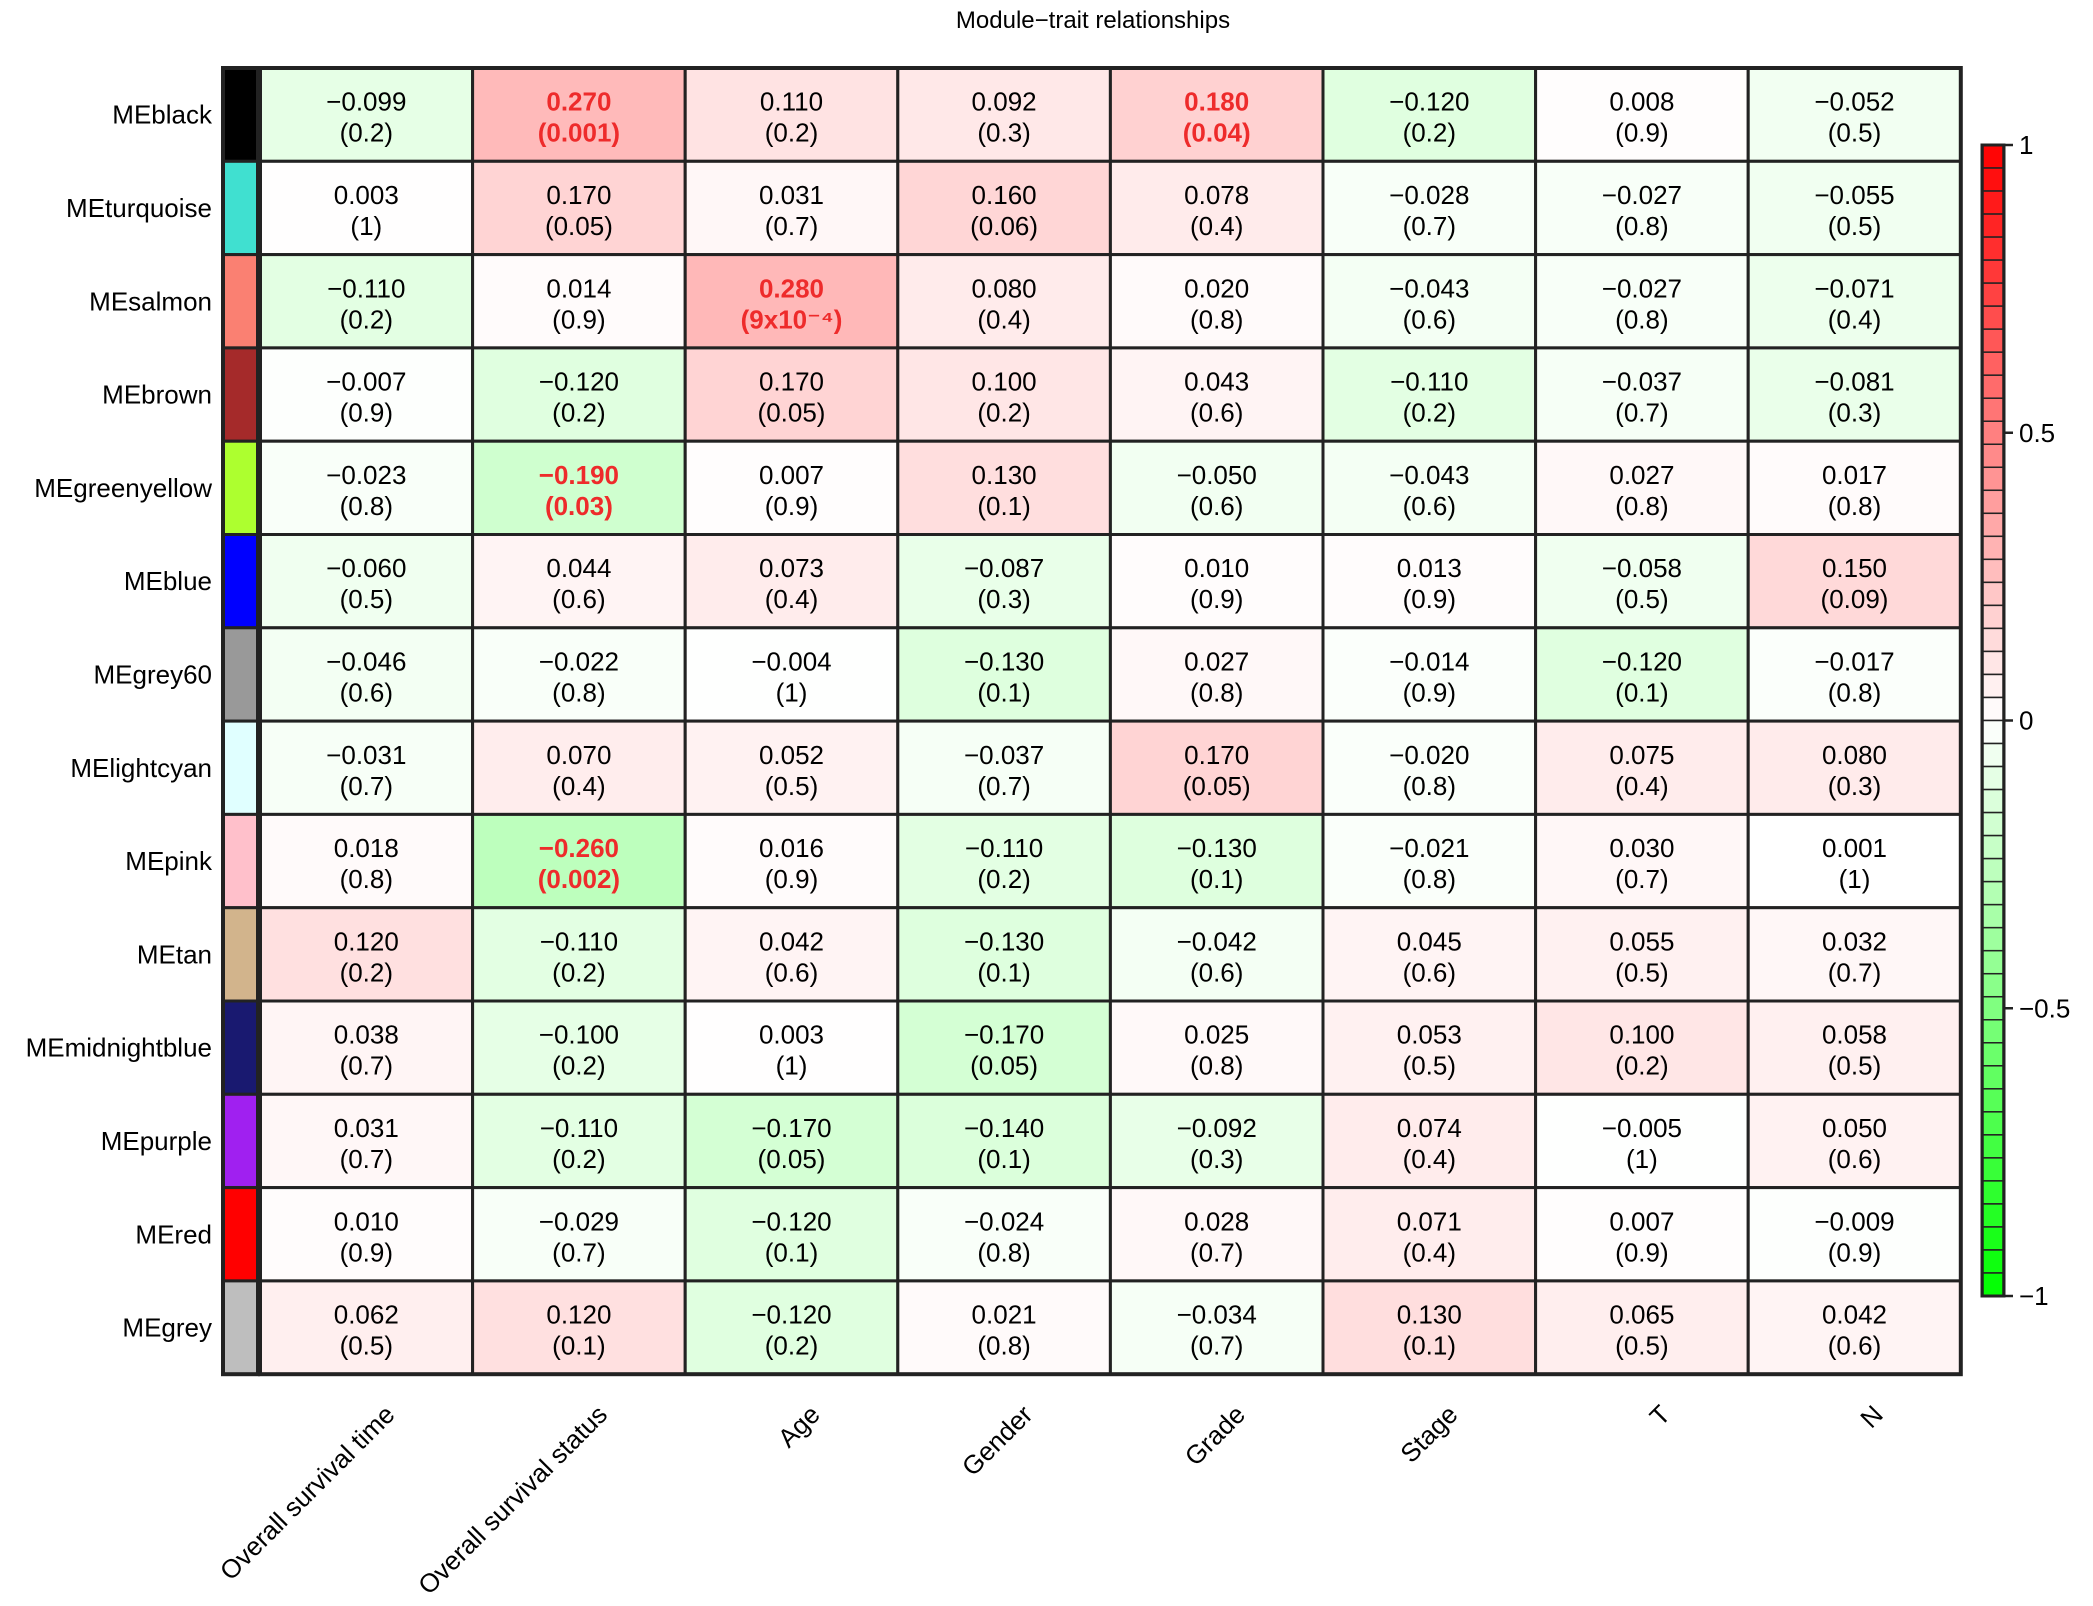  Describe the element at coordinates (997, 1440) in the screenshot. I see `column-label: Gender` at that location.